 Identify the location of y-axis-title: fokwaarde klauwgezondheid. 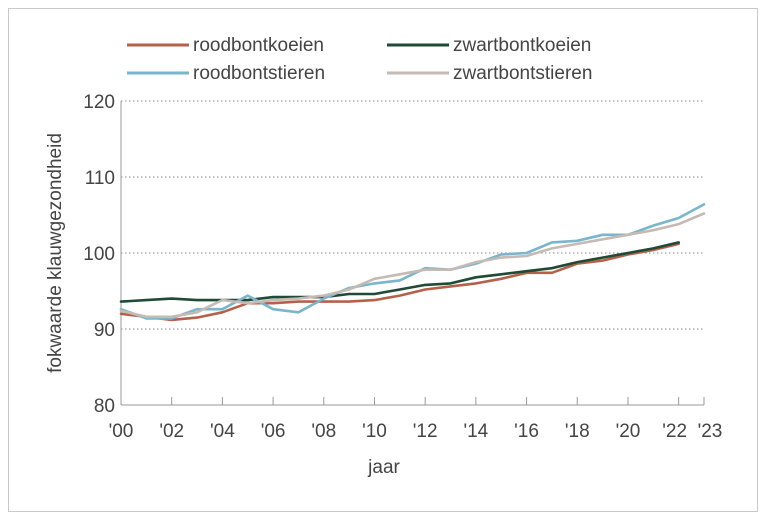
(55, 253).